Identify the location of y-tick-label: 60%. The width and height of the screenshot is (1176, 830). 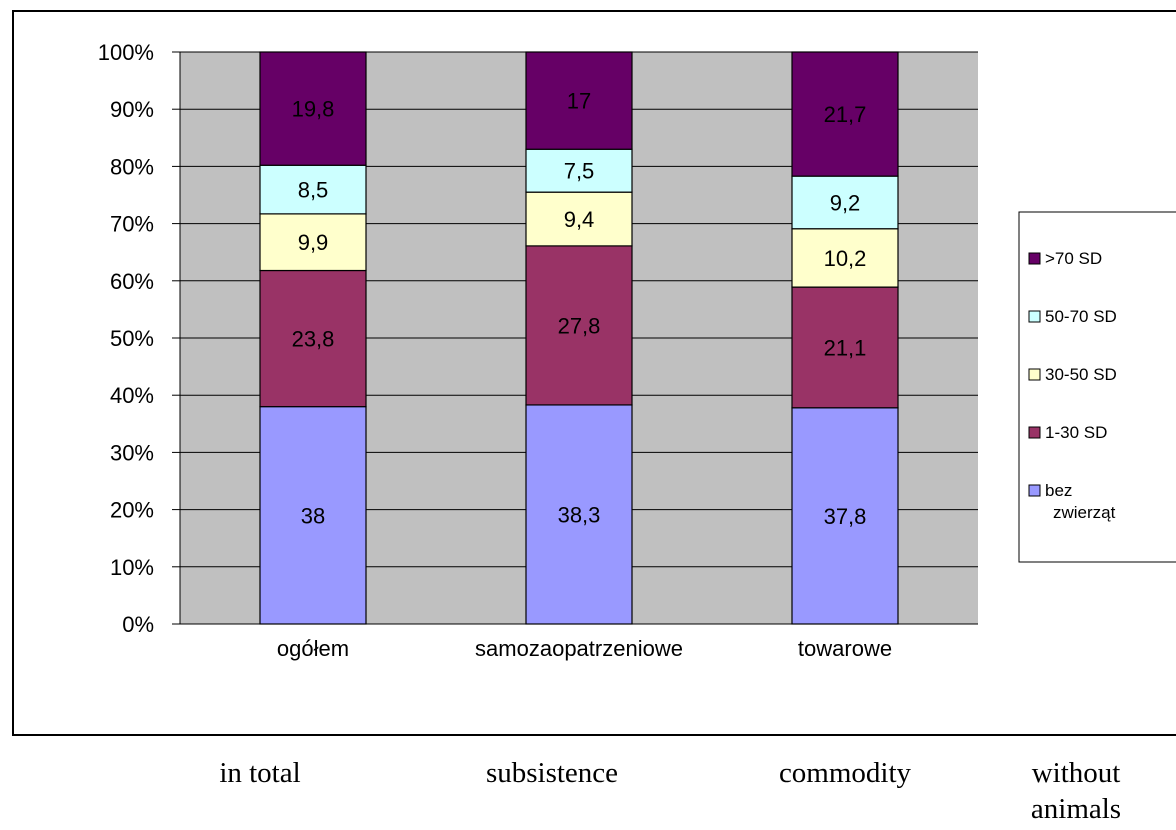
(132, 281).